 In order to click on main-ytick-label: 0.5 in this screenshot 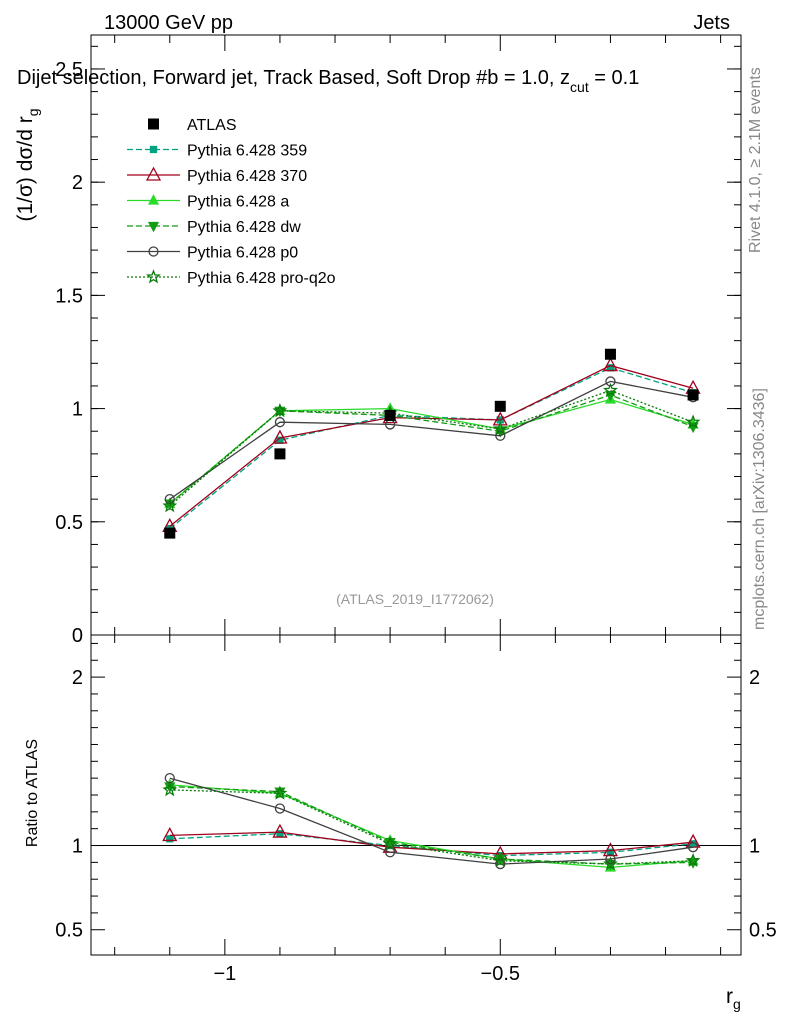, I will do `click(69, 523)`.